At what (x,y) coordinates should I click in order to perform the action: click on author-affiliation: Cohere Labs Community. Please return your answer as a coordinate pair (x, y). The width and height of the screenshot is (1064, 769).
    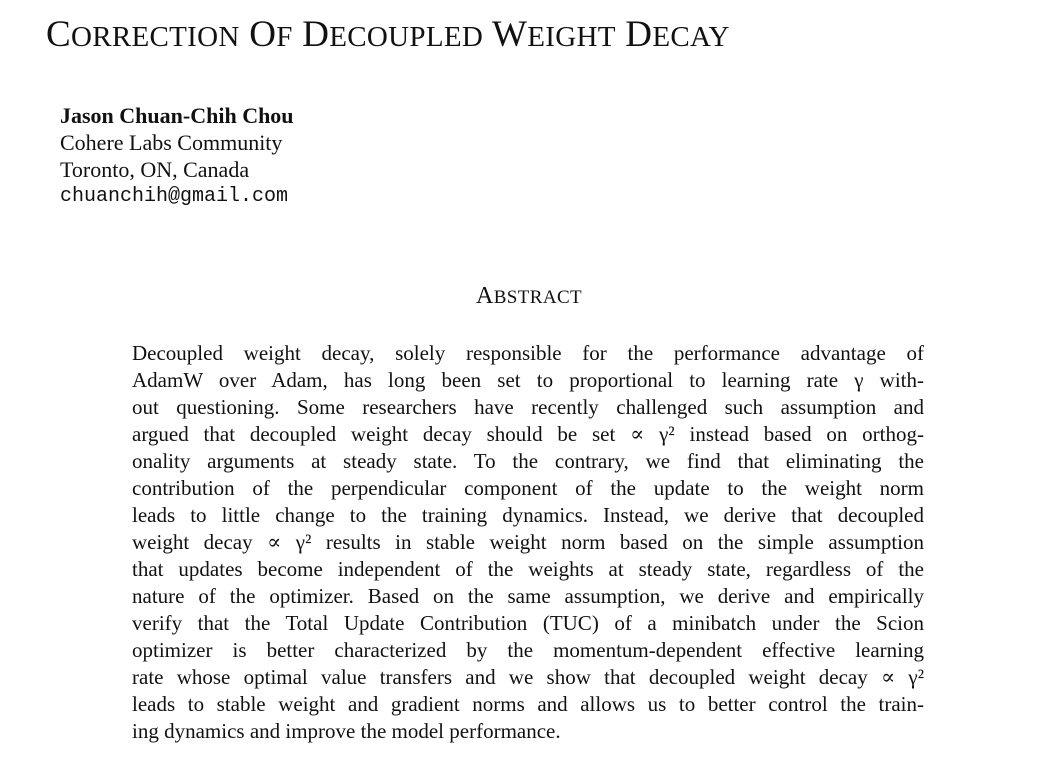
    Looking at the image, I should click on (171, 142).